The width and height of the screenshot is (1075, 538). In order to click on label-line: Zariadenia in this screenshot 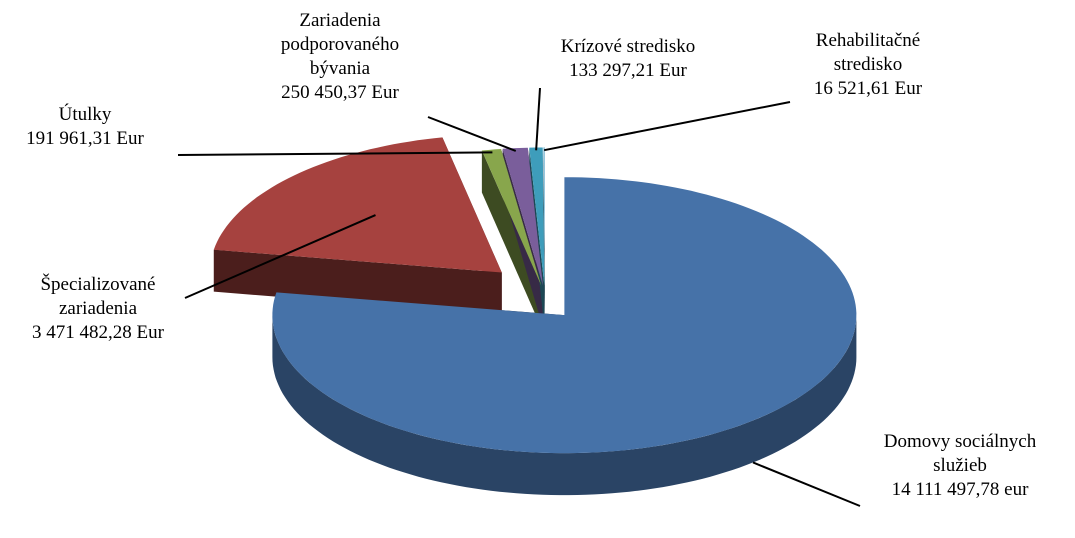, I will do `click(340, 20)`.